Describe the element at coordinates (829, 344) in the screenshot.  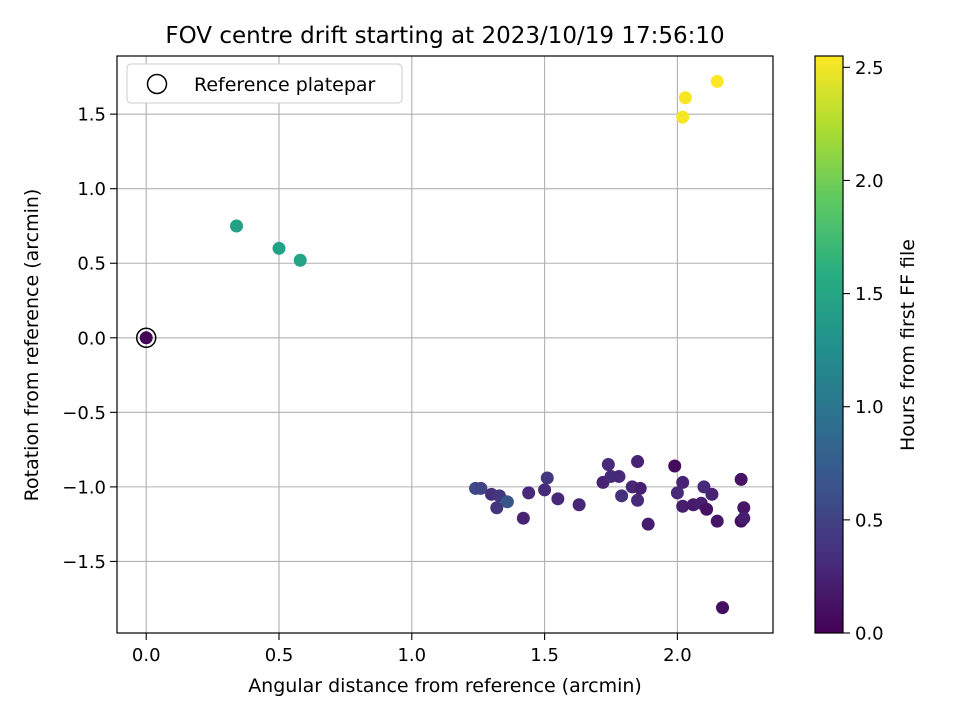
I see `colorbar-gradient` at that location.